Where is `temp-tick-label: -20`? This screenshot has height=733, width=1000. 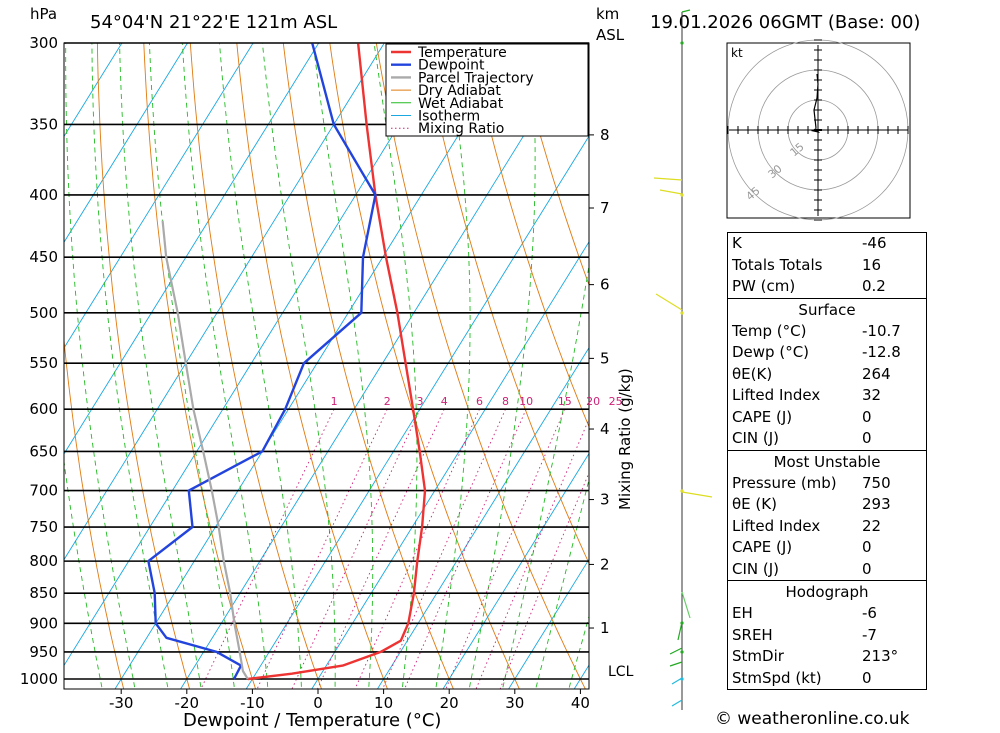
temp-tick-label: -20 is located at coordinates (187, 703).